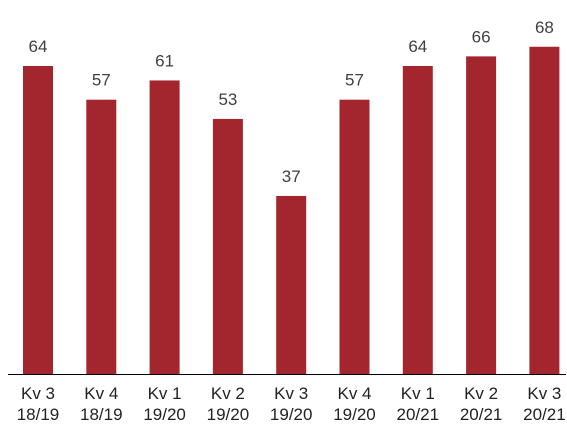  I want to click on value-label-7: 64, so click(417, 46).